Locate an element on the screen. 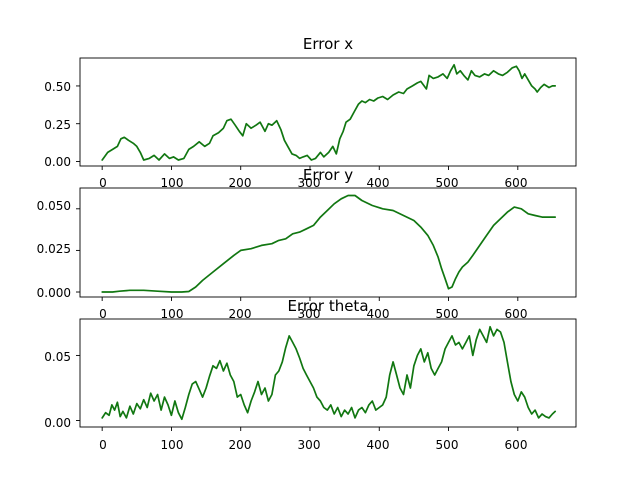 This screenshot has height=485, width=640. error-y-series-line is located at coordinates (329, 243).